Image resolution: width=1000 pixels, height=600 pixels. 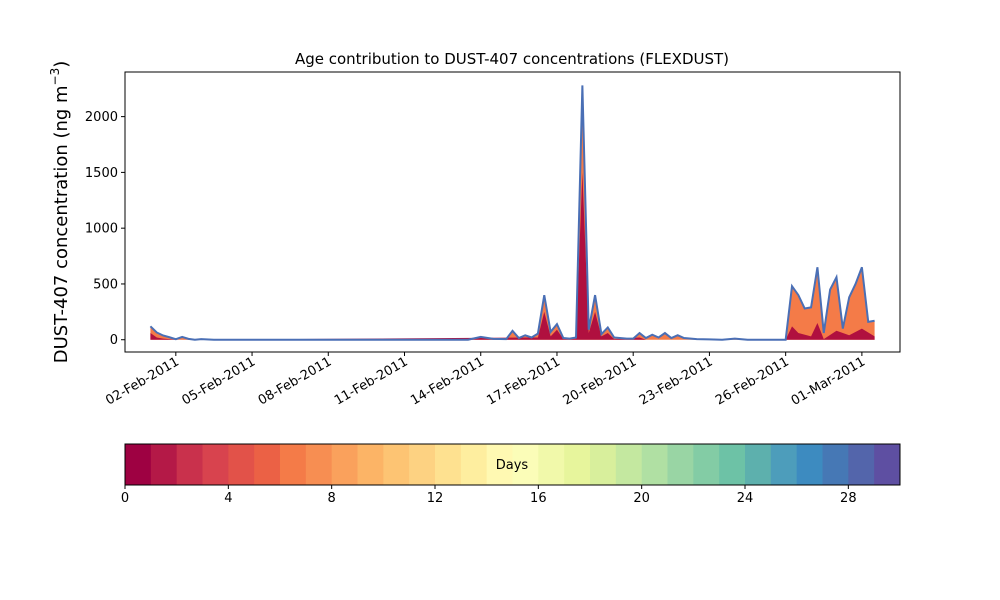 I want to click on y-tick-label: 0, so click(x=114, y=340).